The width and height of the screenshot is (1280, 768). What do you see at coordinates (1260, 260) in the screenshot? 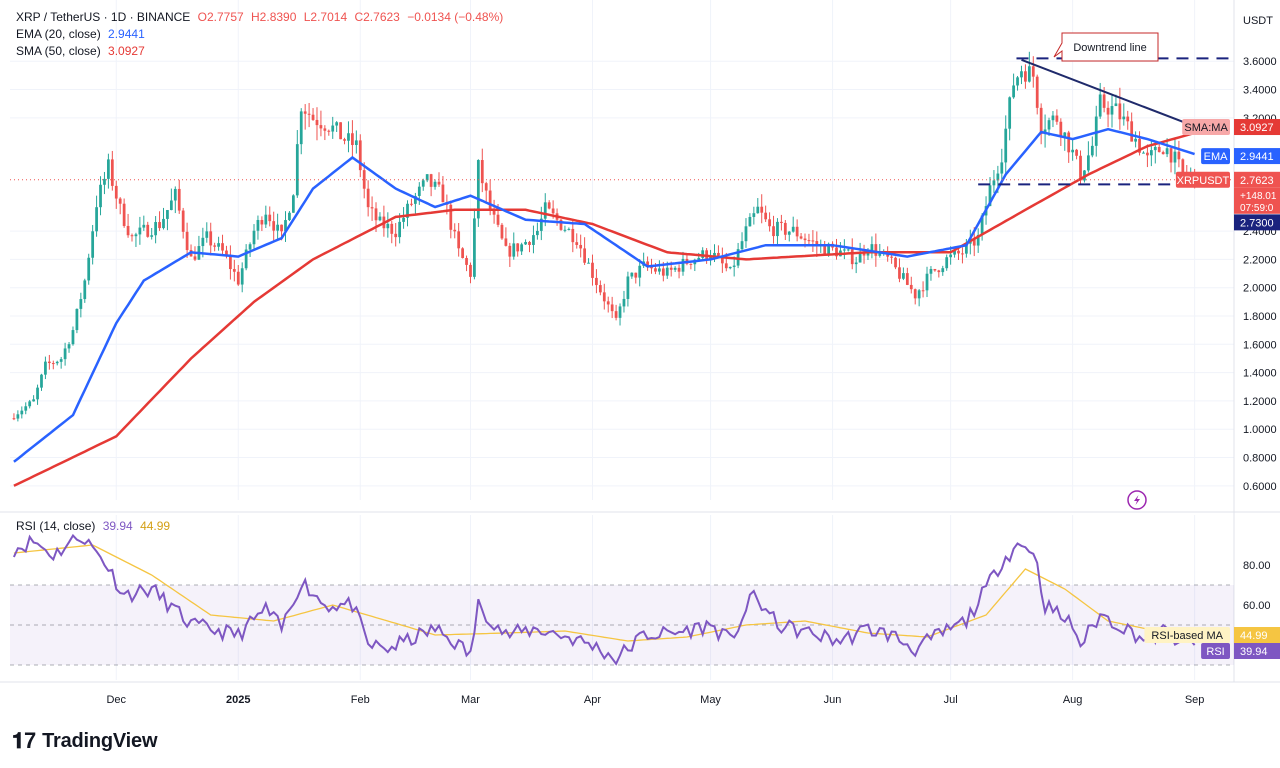
I see `price-tick-label: 2.2000` at bounding box center [1260, 260].